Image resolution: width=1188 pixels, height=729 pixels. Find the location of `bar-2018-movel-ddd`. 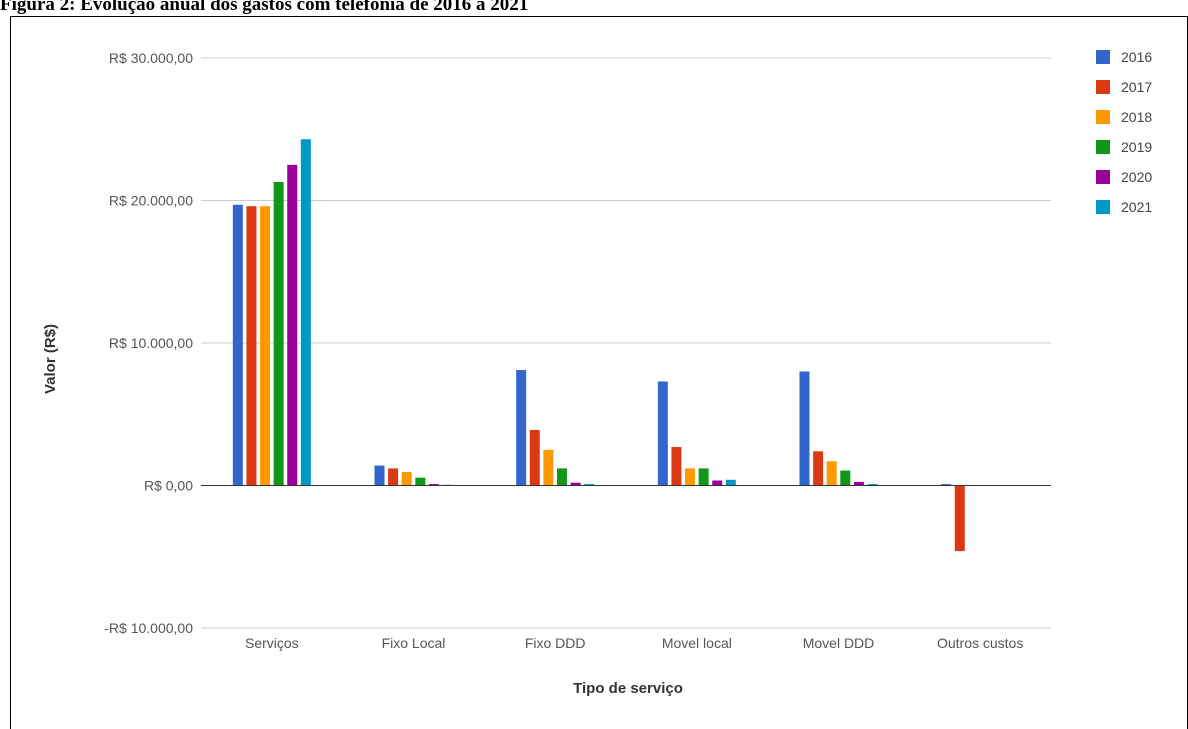

bar-2018-movel-ddd is located at coordinates (831, 473).